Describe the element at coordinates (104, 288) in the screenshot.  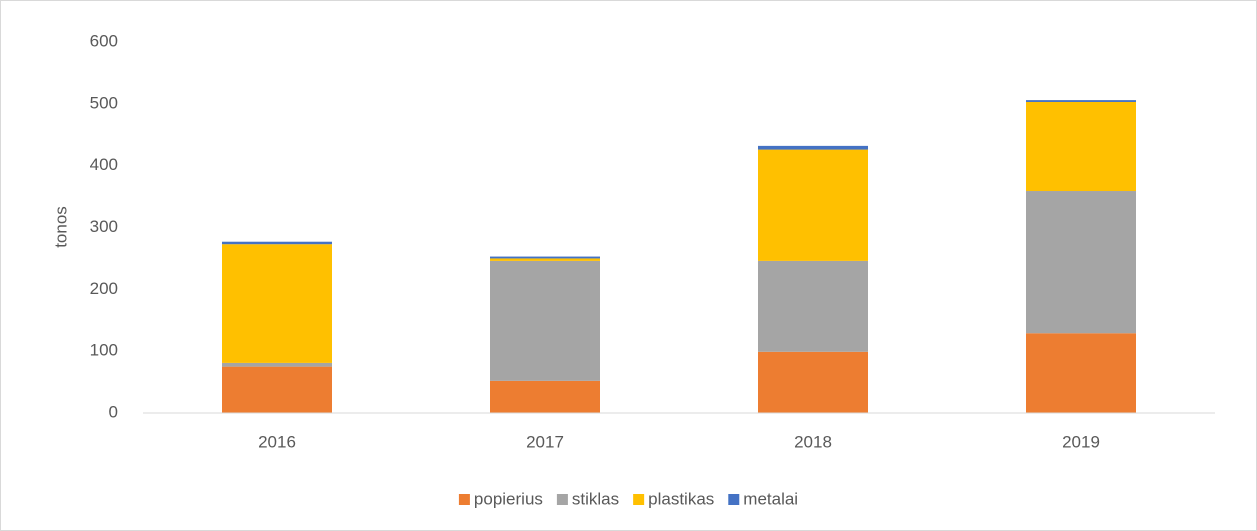
I see `y-tick-label: 200` at that location.